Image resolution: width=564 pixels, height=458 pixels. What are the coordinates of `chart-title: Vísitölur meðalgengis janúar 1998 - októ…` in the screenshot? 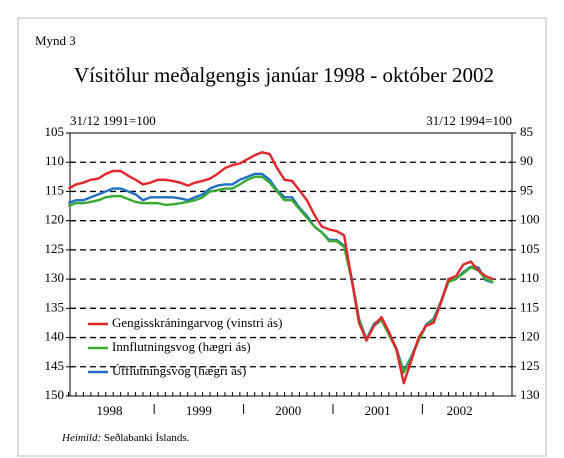 It's located at (284, 75).